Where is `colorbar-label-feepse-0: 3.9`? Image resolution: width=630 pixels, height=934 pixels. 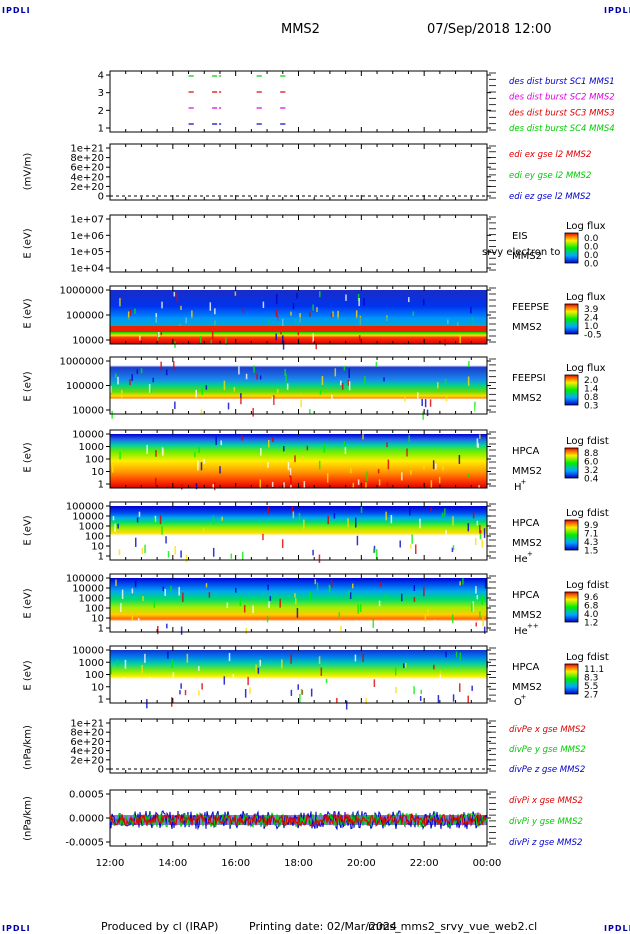
colorbar-label-feepse-0: 3.9 is located at coordinates (591, 310).